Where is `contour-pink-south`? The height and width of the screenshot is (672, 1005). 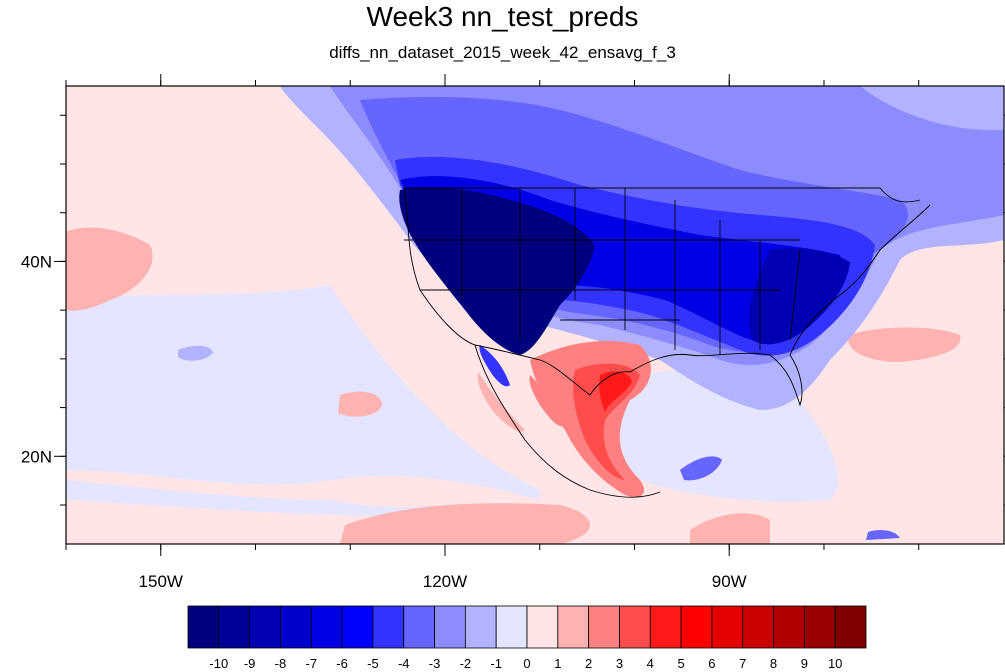 contour-pink-south is located at coordinates (465, 523).